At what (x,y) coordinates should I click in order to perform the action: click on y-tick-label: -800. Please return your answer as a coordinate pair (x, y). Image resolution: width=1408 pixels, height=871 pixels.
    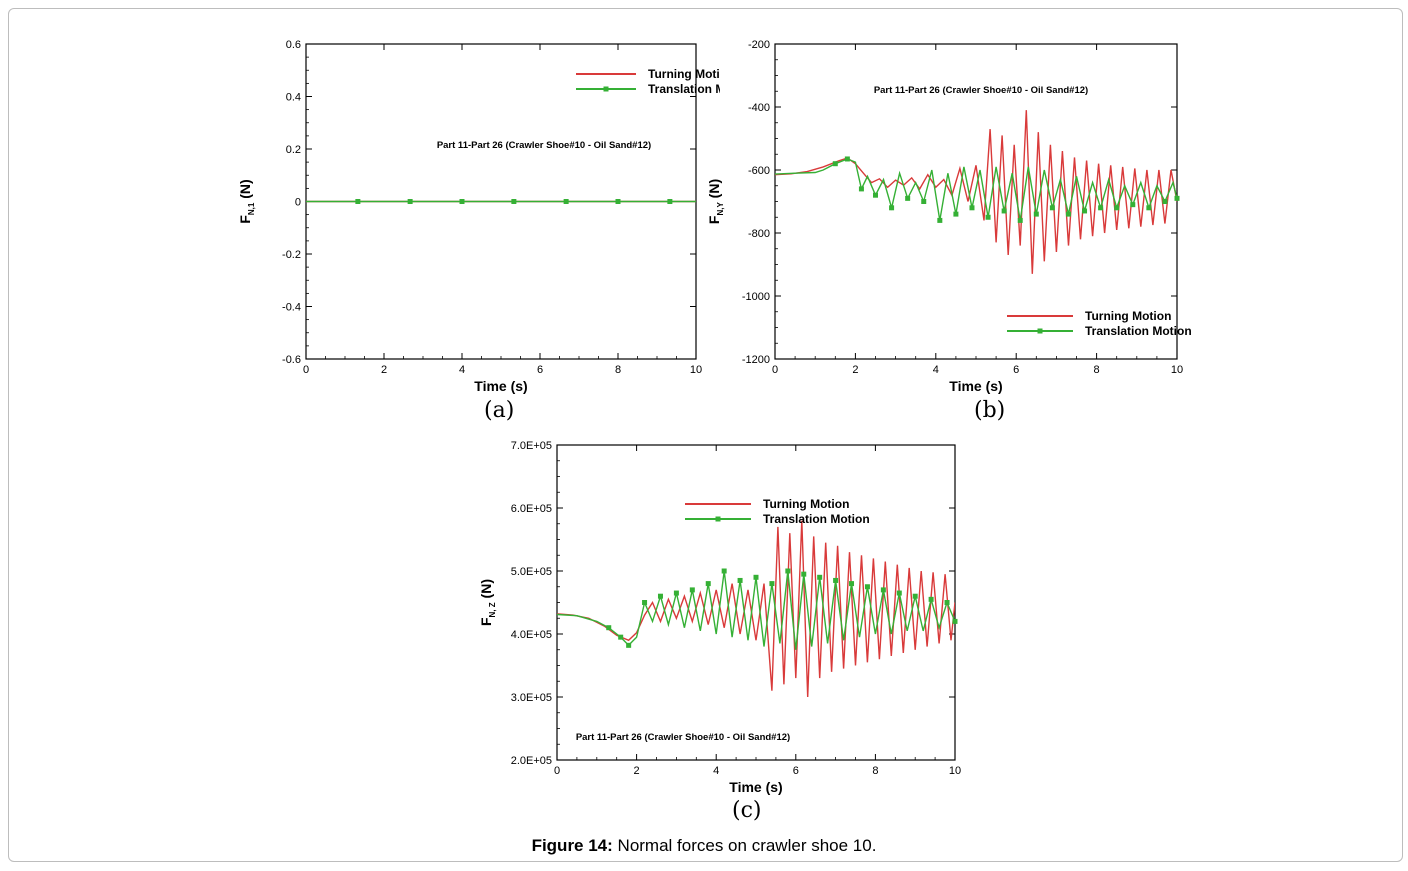
    Looking at the image, I should click on (759, 234).